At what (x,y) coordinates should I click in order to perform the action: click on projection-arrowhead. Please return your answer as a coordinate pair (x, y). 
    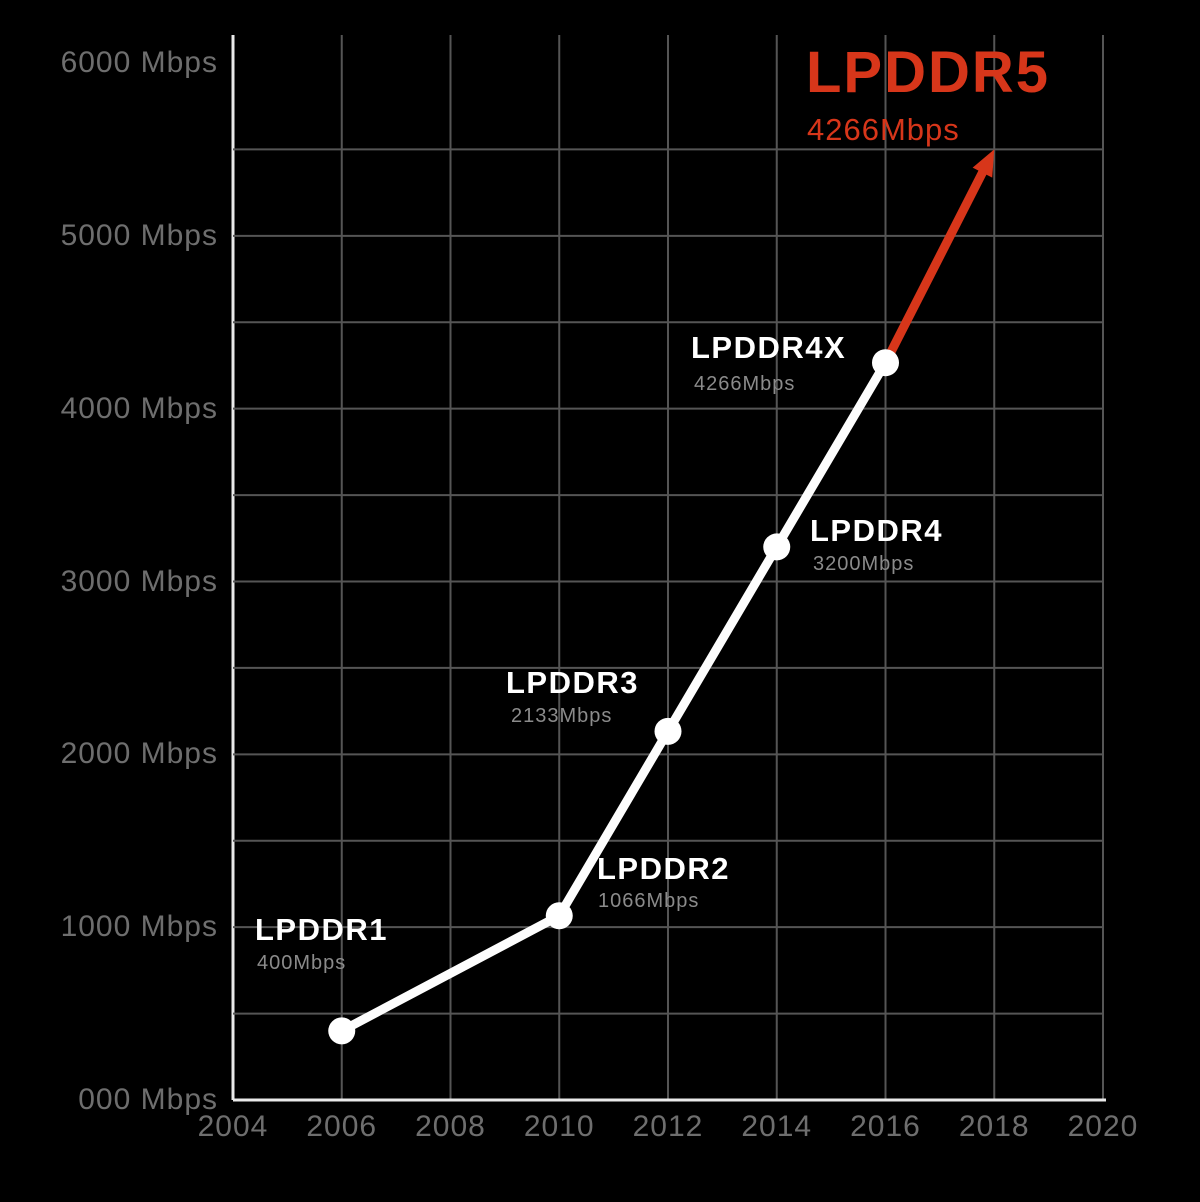
    Looking at the image, I should click on (983, 163).